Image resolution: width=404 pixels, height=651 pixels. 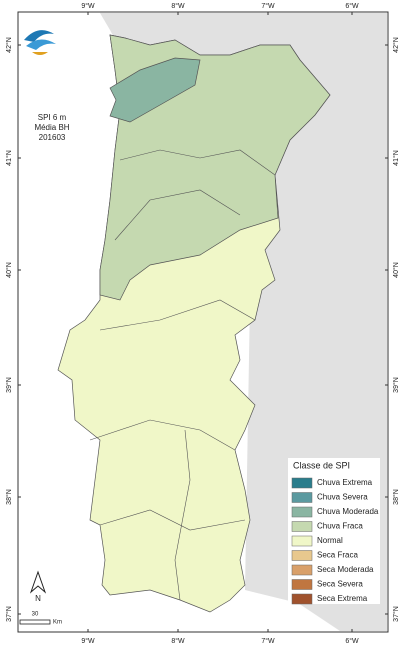 What do you see at coordinates (321, 465) in the screenshot?
I see `legend-title: Classe de SPI` at bounding box center [321, 465].